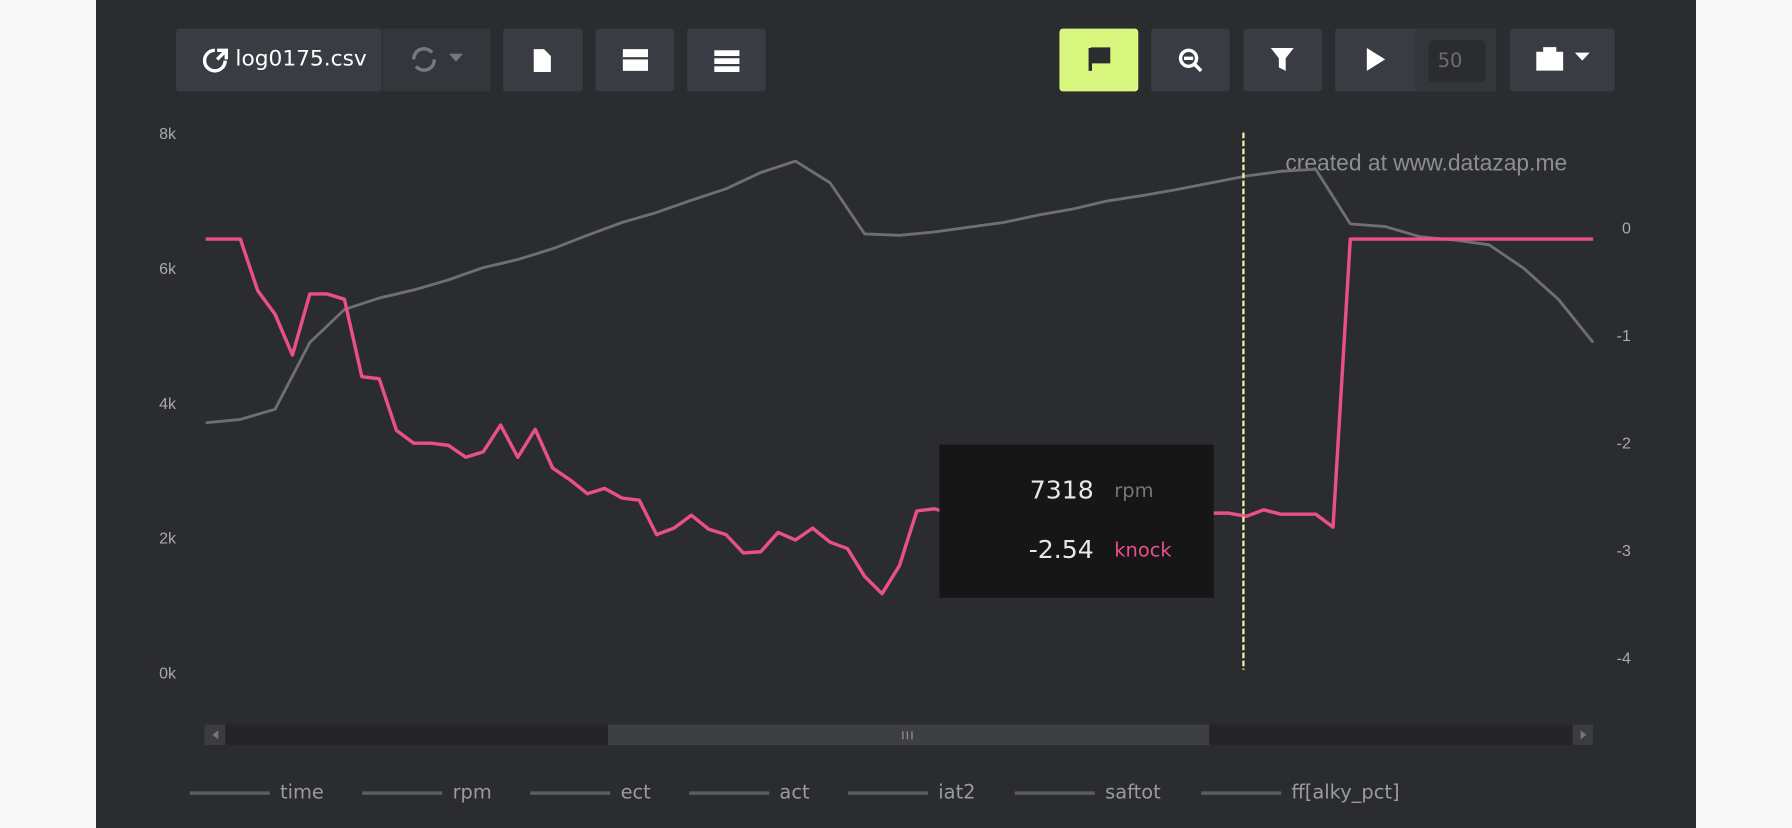  I want to click on tooltip-rpm: 7318, so click(1062, 489).